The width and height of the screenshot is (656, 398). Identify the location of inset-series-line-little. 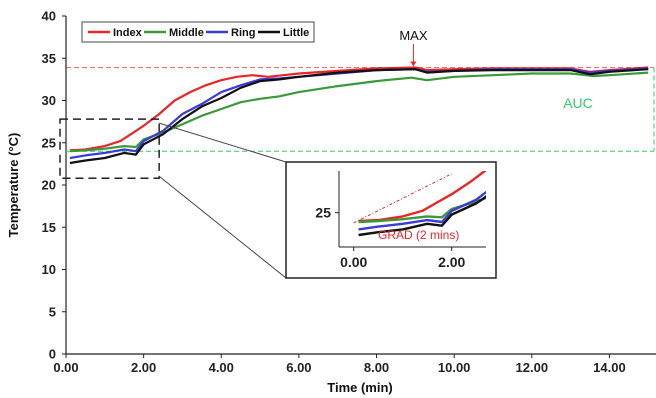
(422, 216).